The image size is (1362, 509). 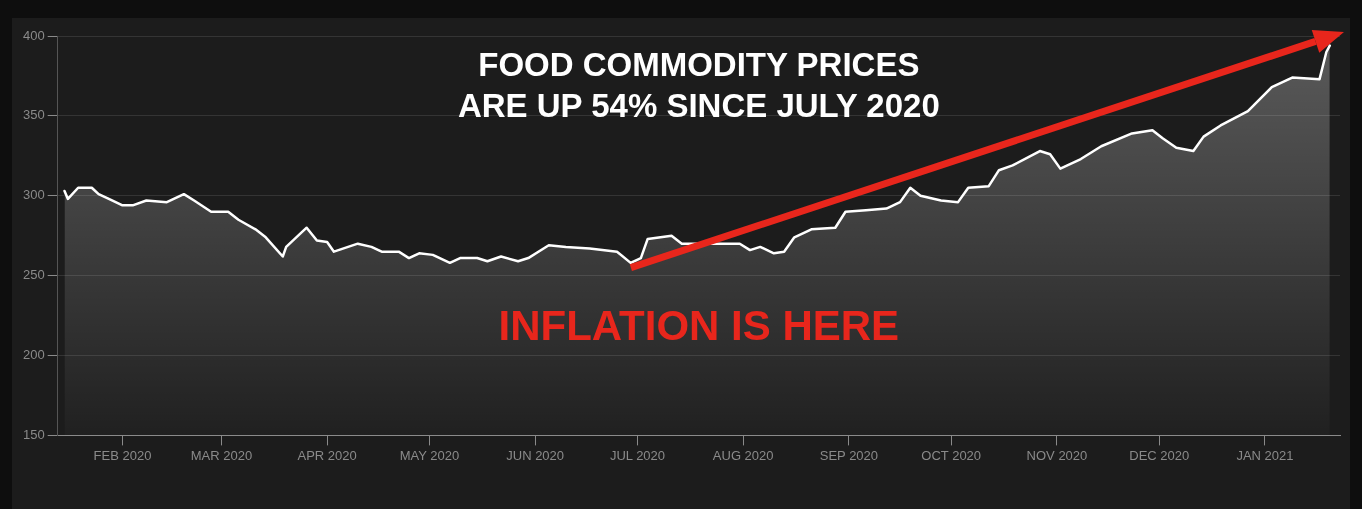 I want to click on x-tick-label: DEC 2020, so click(x=1159, y=455).